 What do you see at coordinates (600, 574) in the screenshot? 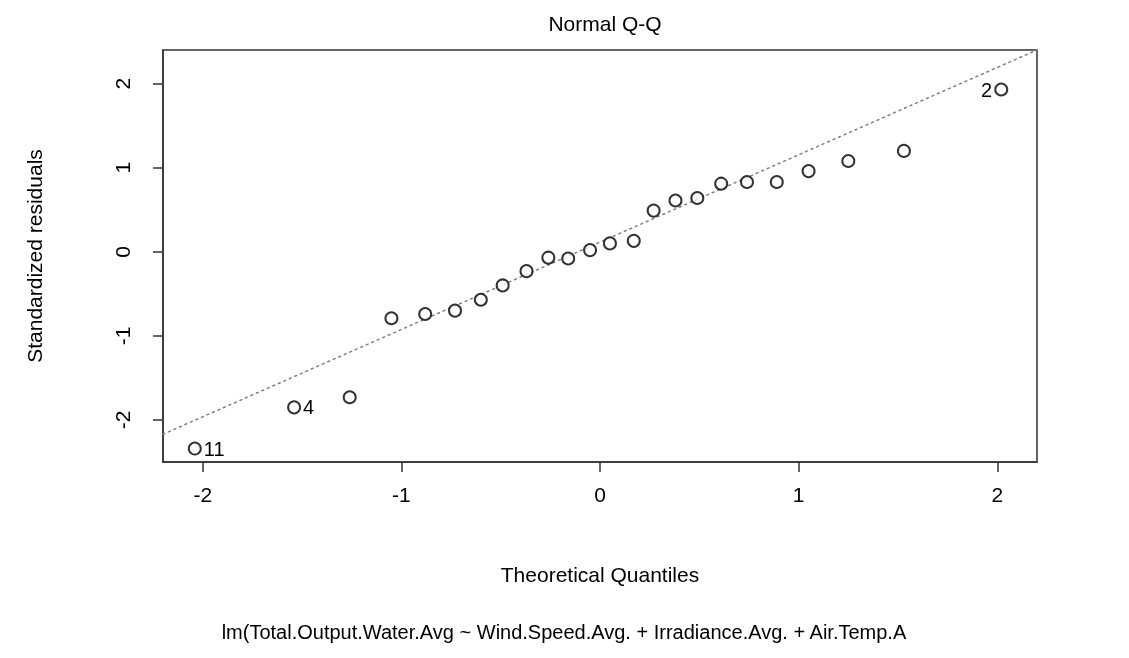
I see `x-axis-title: Theoretical Quantiles` at bounding box center [600, 574].